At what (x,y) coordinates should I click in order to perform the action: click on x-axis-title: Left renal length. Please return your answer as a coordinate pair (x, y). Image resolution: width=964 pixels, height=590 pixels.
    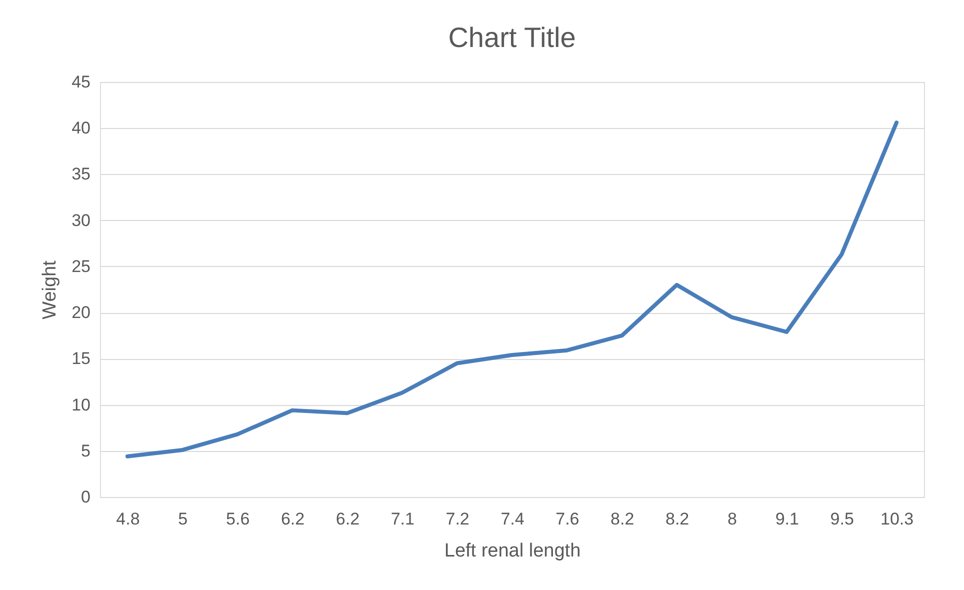
    Looking at the image, I should click on (512, 551).